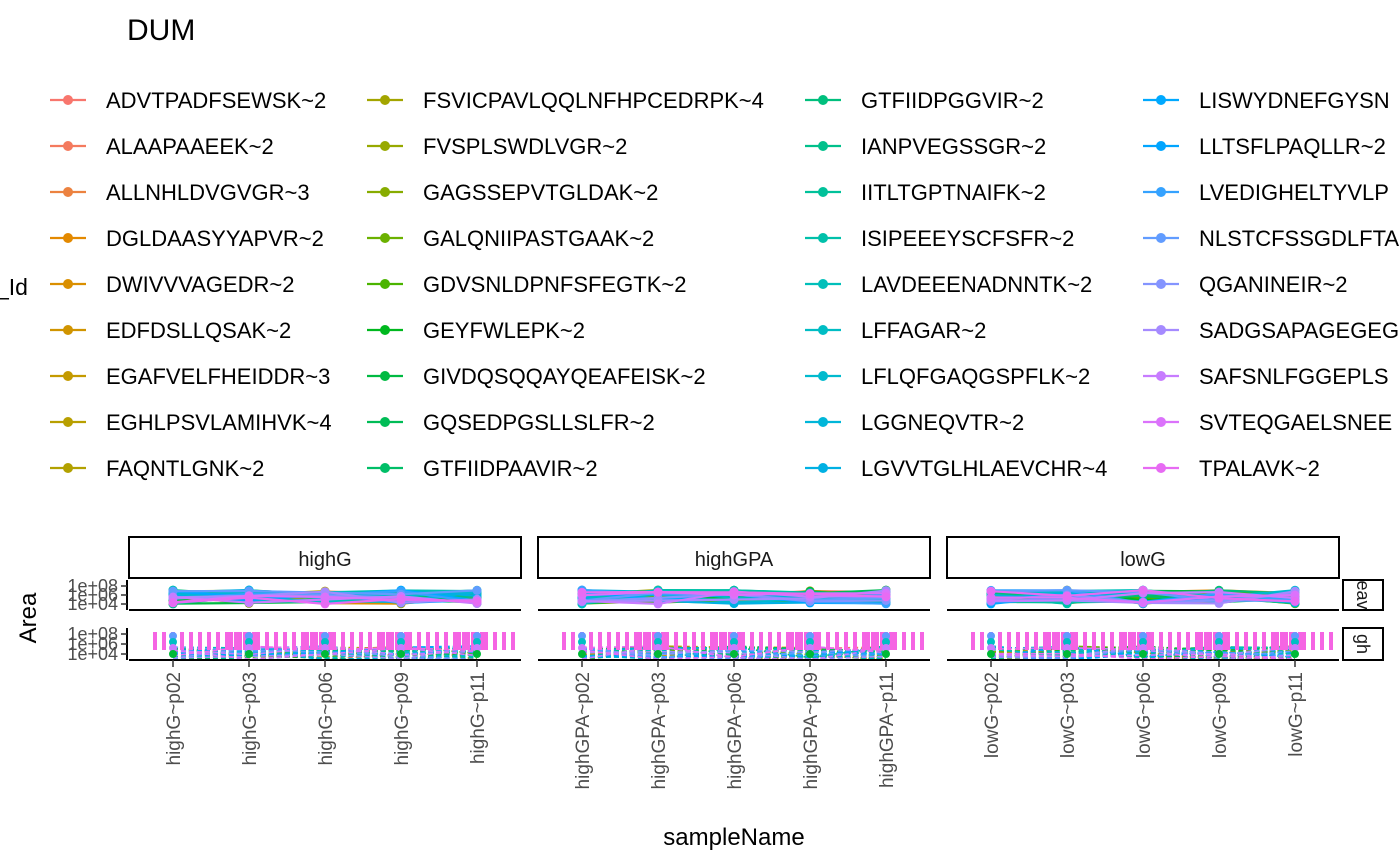  What do you see at coordinates (510, 468) in the screenshot?
I see `legend-label: GTFIIDPAAVIR~2` at bounding box center [510, 468].